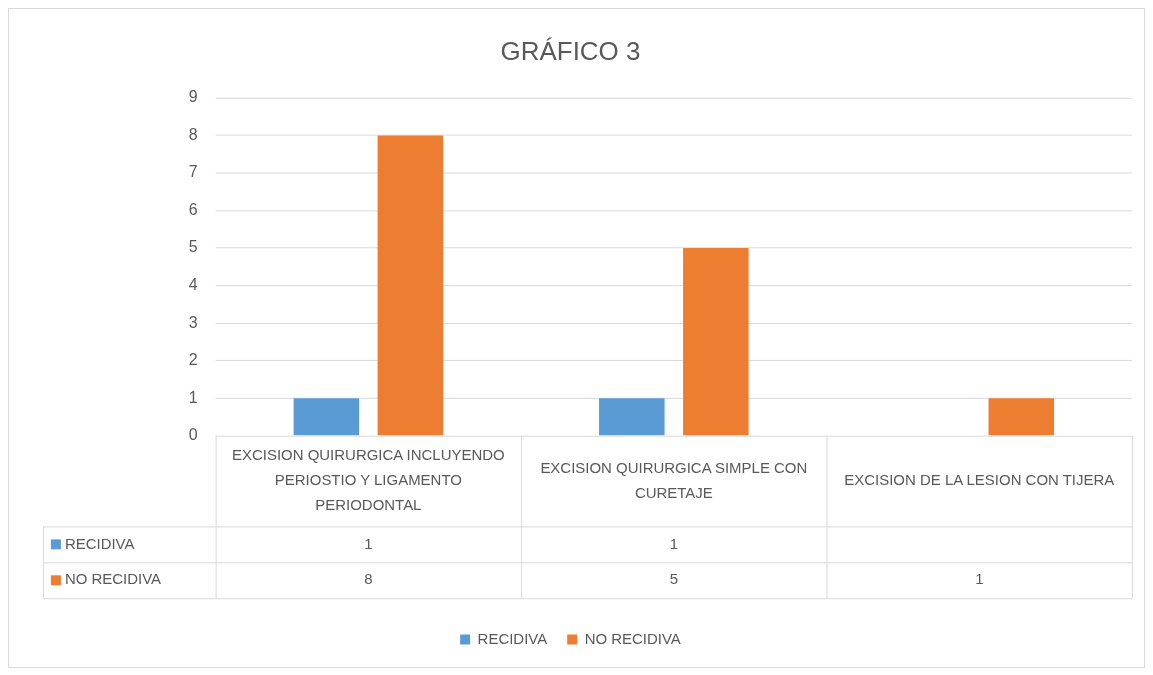  Describe the element at coordinates (570, 50) in the screenshot. I see `chart-title: GRÁFICO 3` at that location.